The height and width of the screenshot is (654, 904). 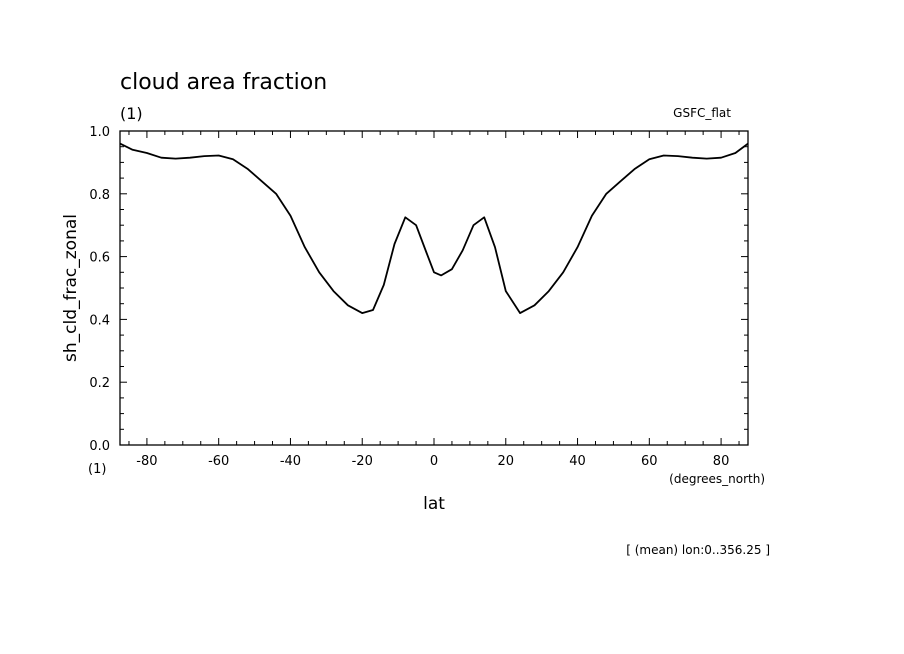 I want to click on dataset-label: GSFC_flat, so click(x=702, y=113).